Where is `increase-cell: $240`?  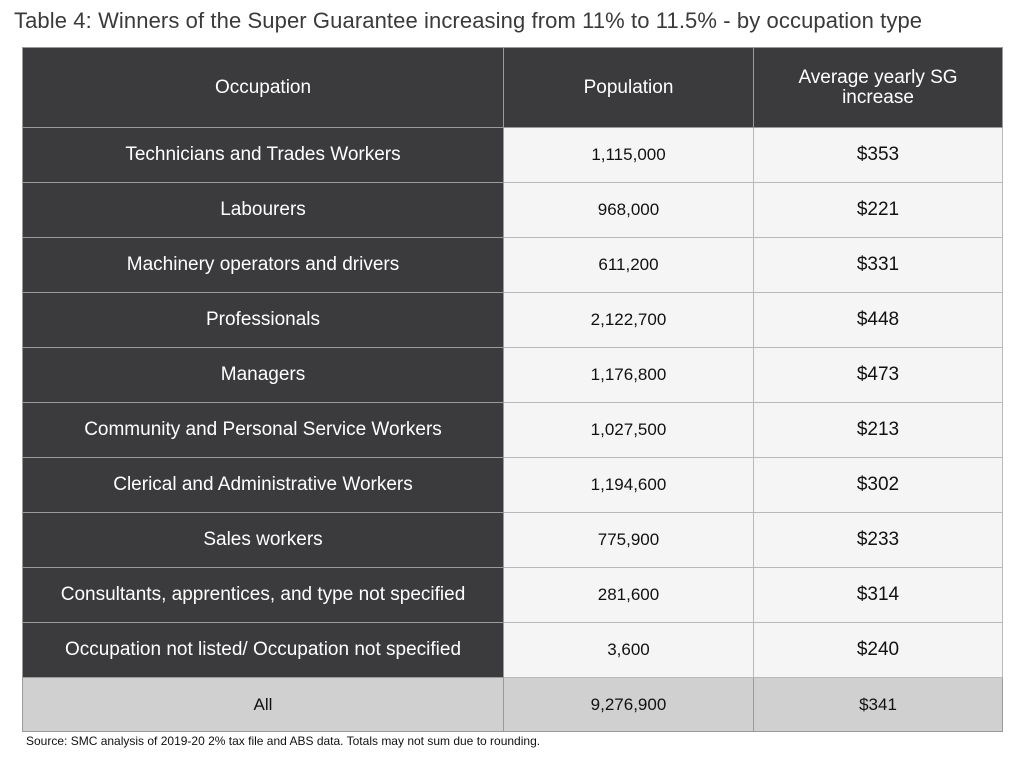 increase-cell: $240 is located at coordinates (878, 650).